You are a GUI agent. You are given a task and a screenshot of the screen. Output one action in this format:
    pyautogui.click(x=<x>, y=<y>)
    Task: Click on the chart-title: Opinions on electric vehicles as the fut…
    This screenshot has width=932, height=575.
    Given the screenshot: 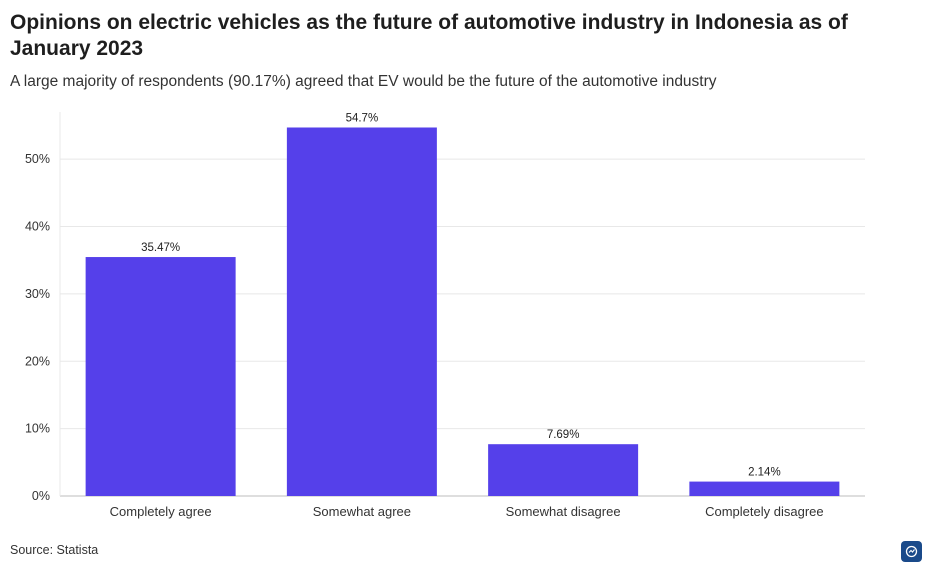 What is the action you would take?
    pyautogui.click(x=429, y=35)
    